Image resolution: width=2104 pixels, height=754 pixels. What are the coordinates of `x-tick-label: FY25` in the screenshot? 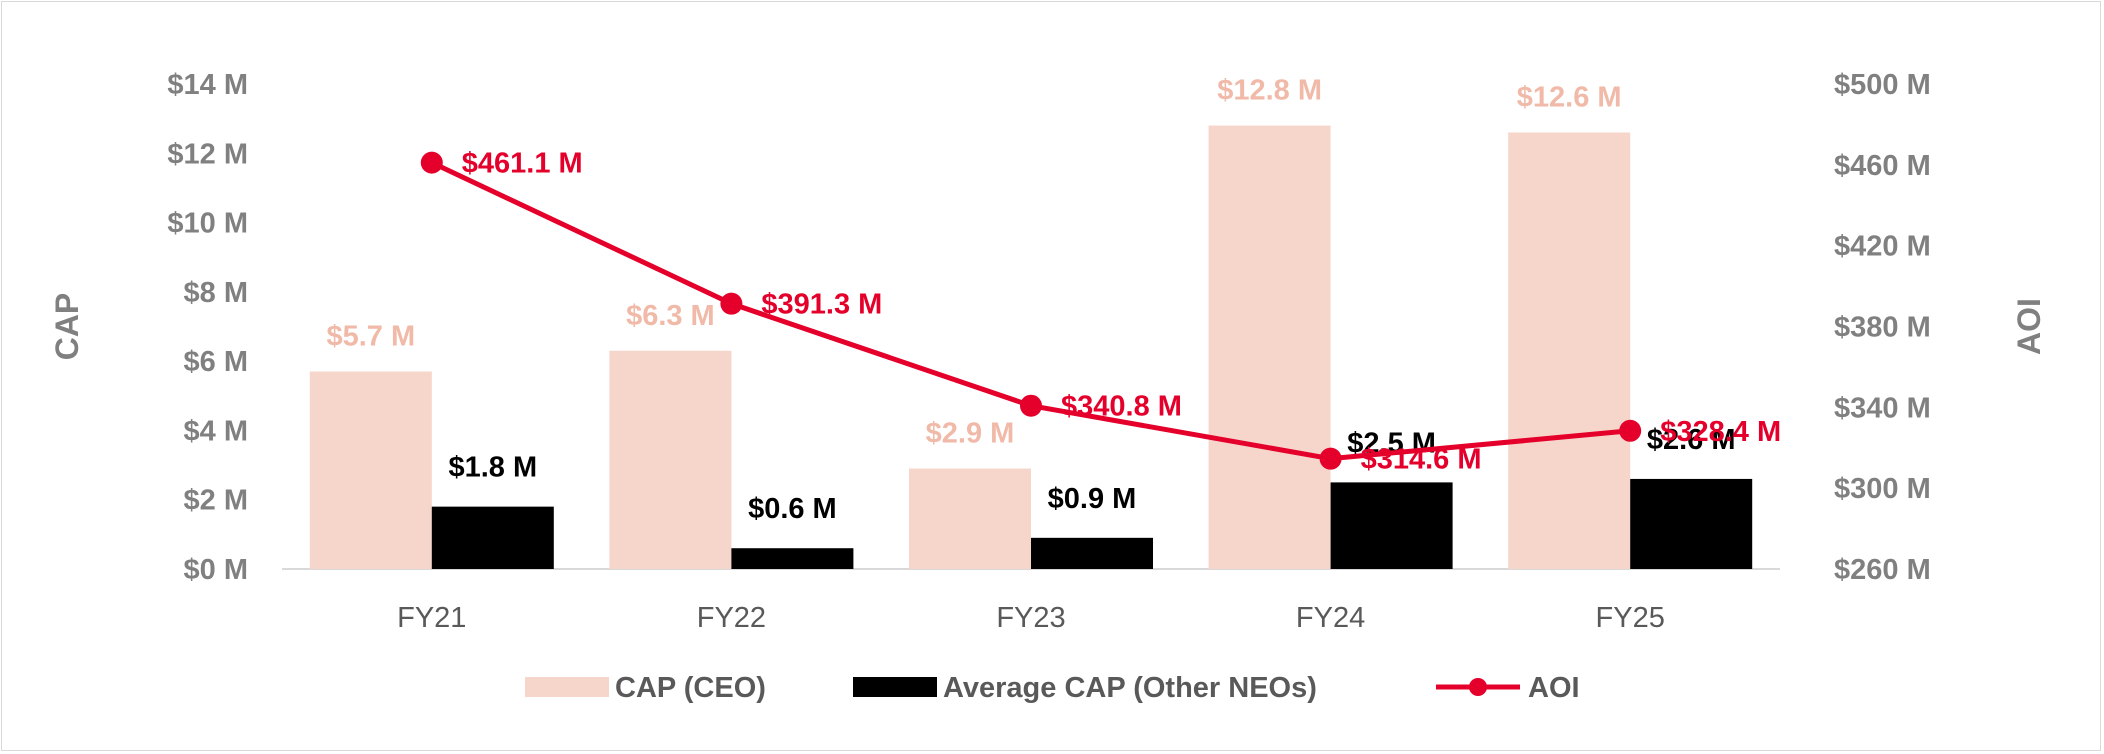 It's located at (1630, 618).